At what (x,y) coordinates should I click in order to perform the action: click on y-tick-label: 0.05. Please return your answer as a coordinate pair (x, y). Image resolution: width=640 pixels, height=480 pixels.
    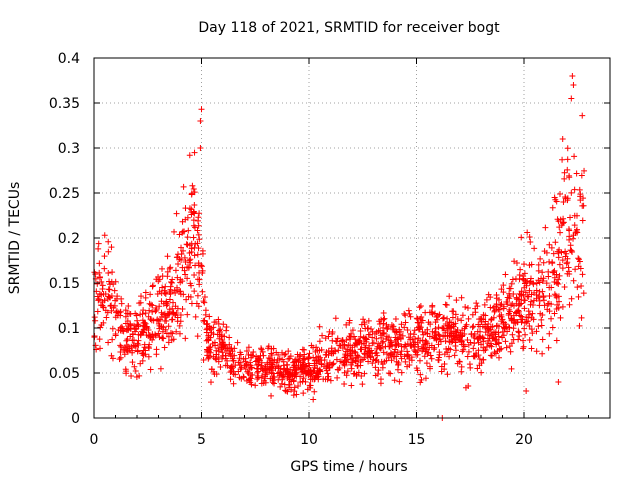
    Looking at the image, I should click on (64, 374).